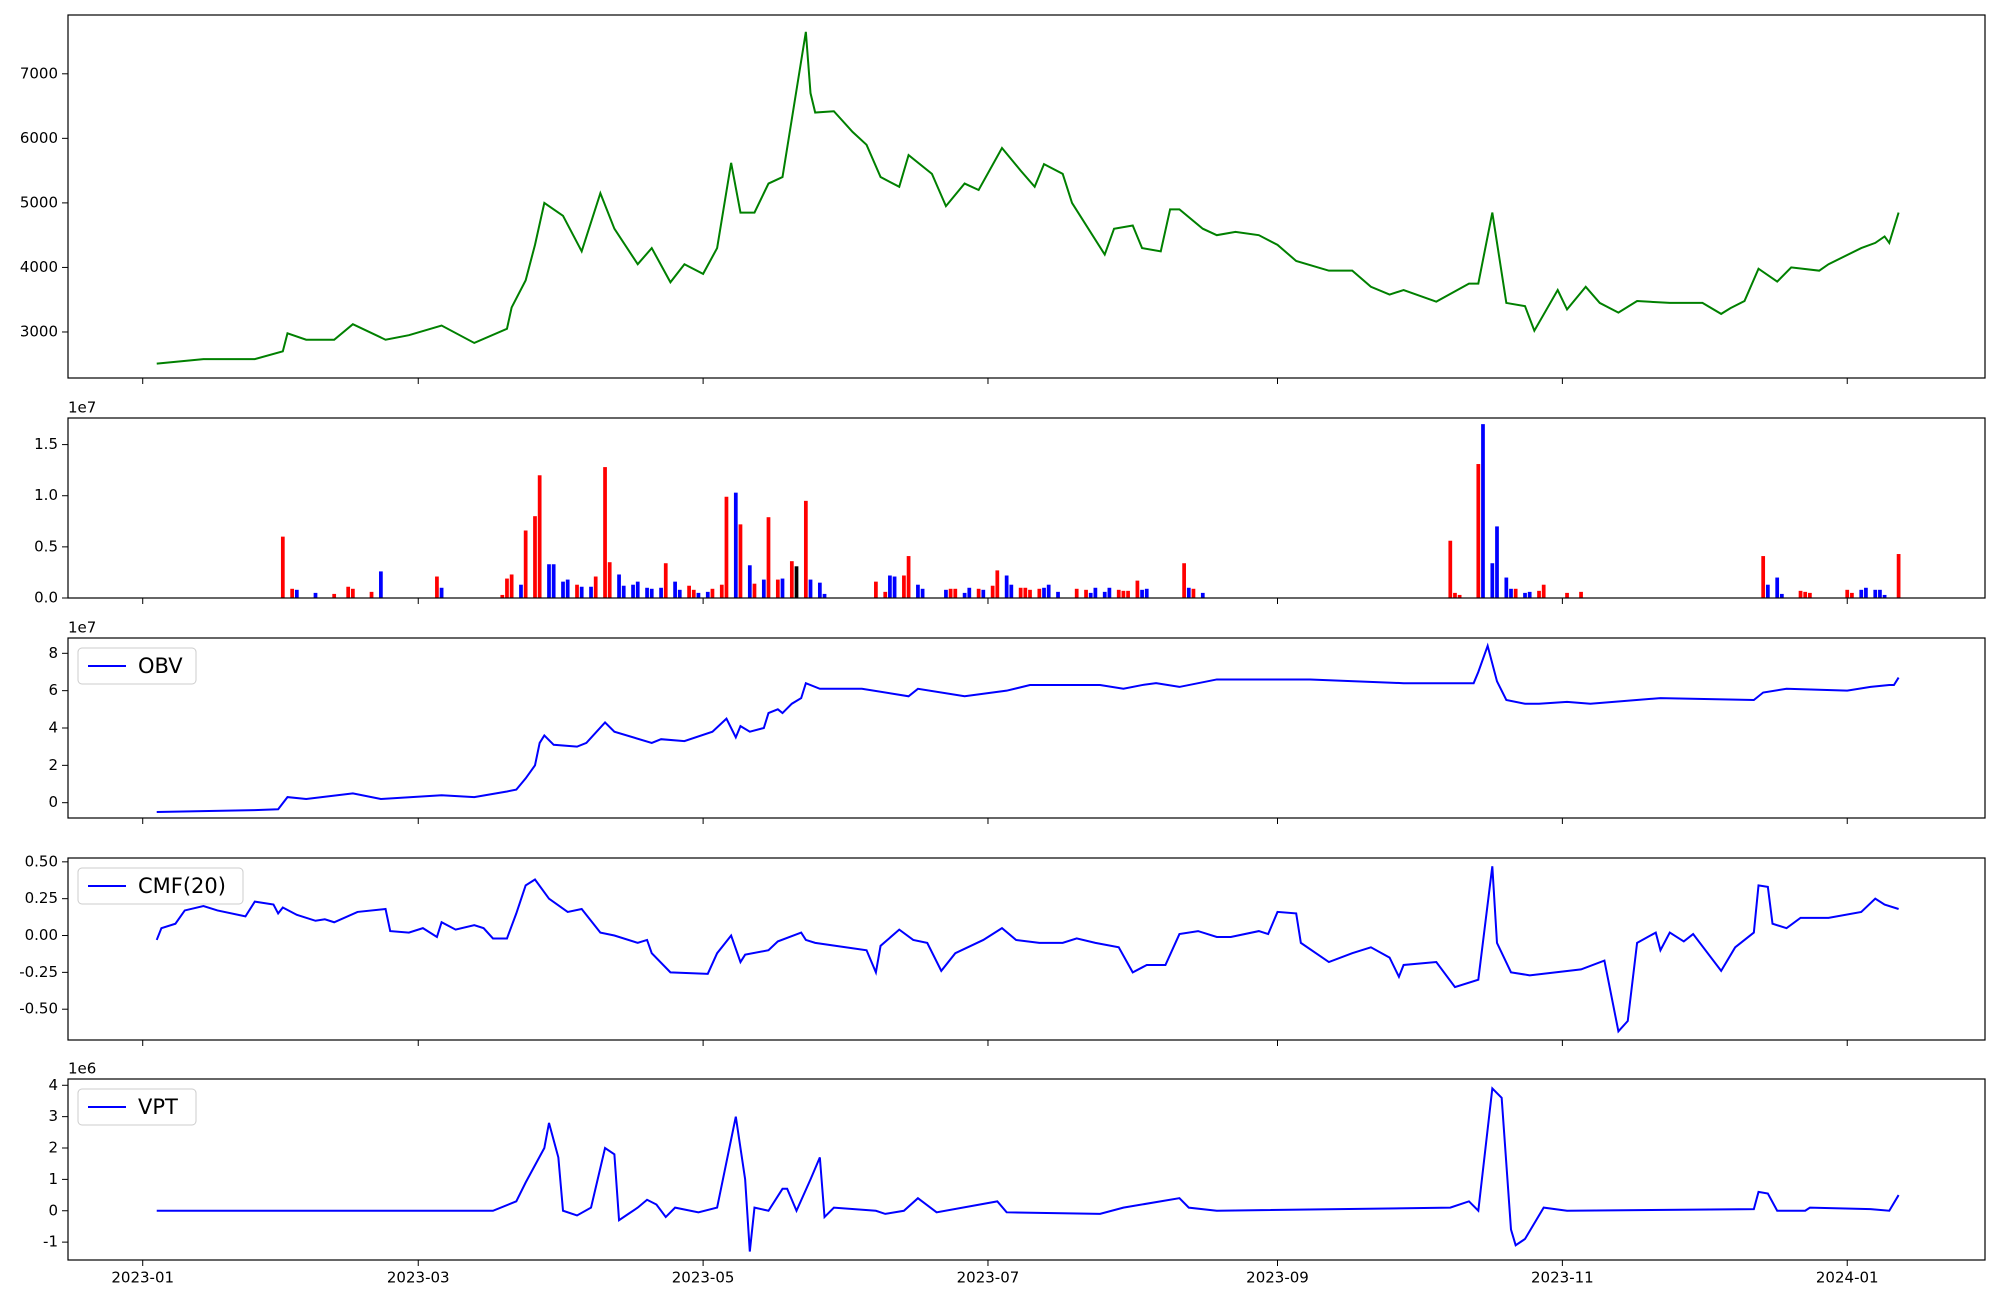 This screenshot has width=2000, height=1300. Describe the element at coordinates (38, 1009) in the screenshot. I see `y-tick-label: -0.50` at that location.